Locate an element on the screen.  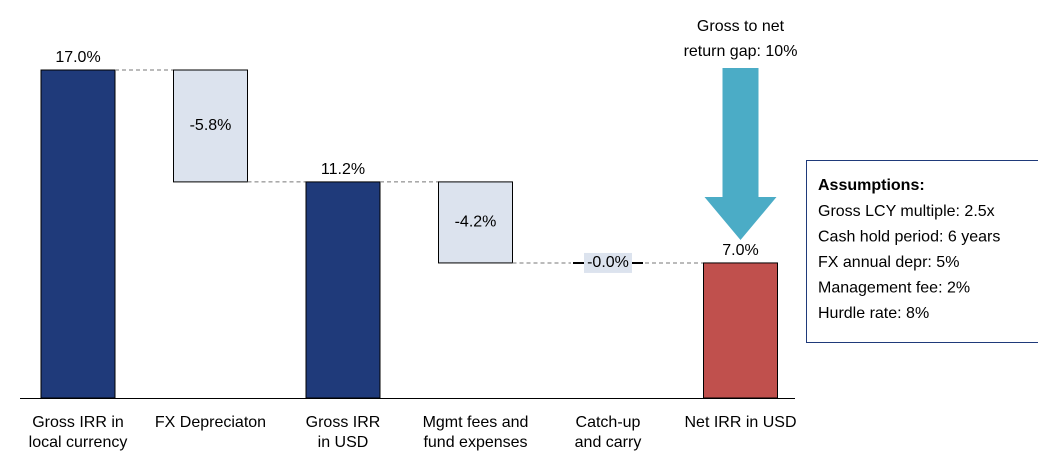
assumption-item: Management fee: 2% is located at coordinates (894, 288).